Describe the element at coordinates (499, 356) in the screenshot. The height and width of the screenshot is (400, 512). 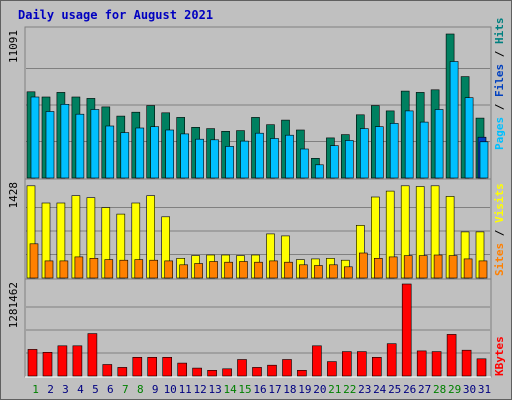
I see `legend-kbytes: KBytes` at that location.